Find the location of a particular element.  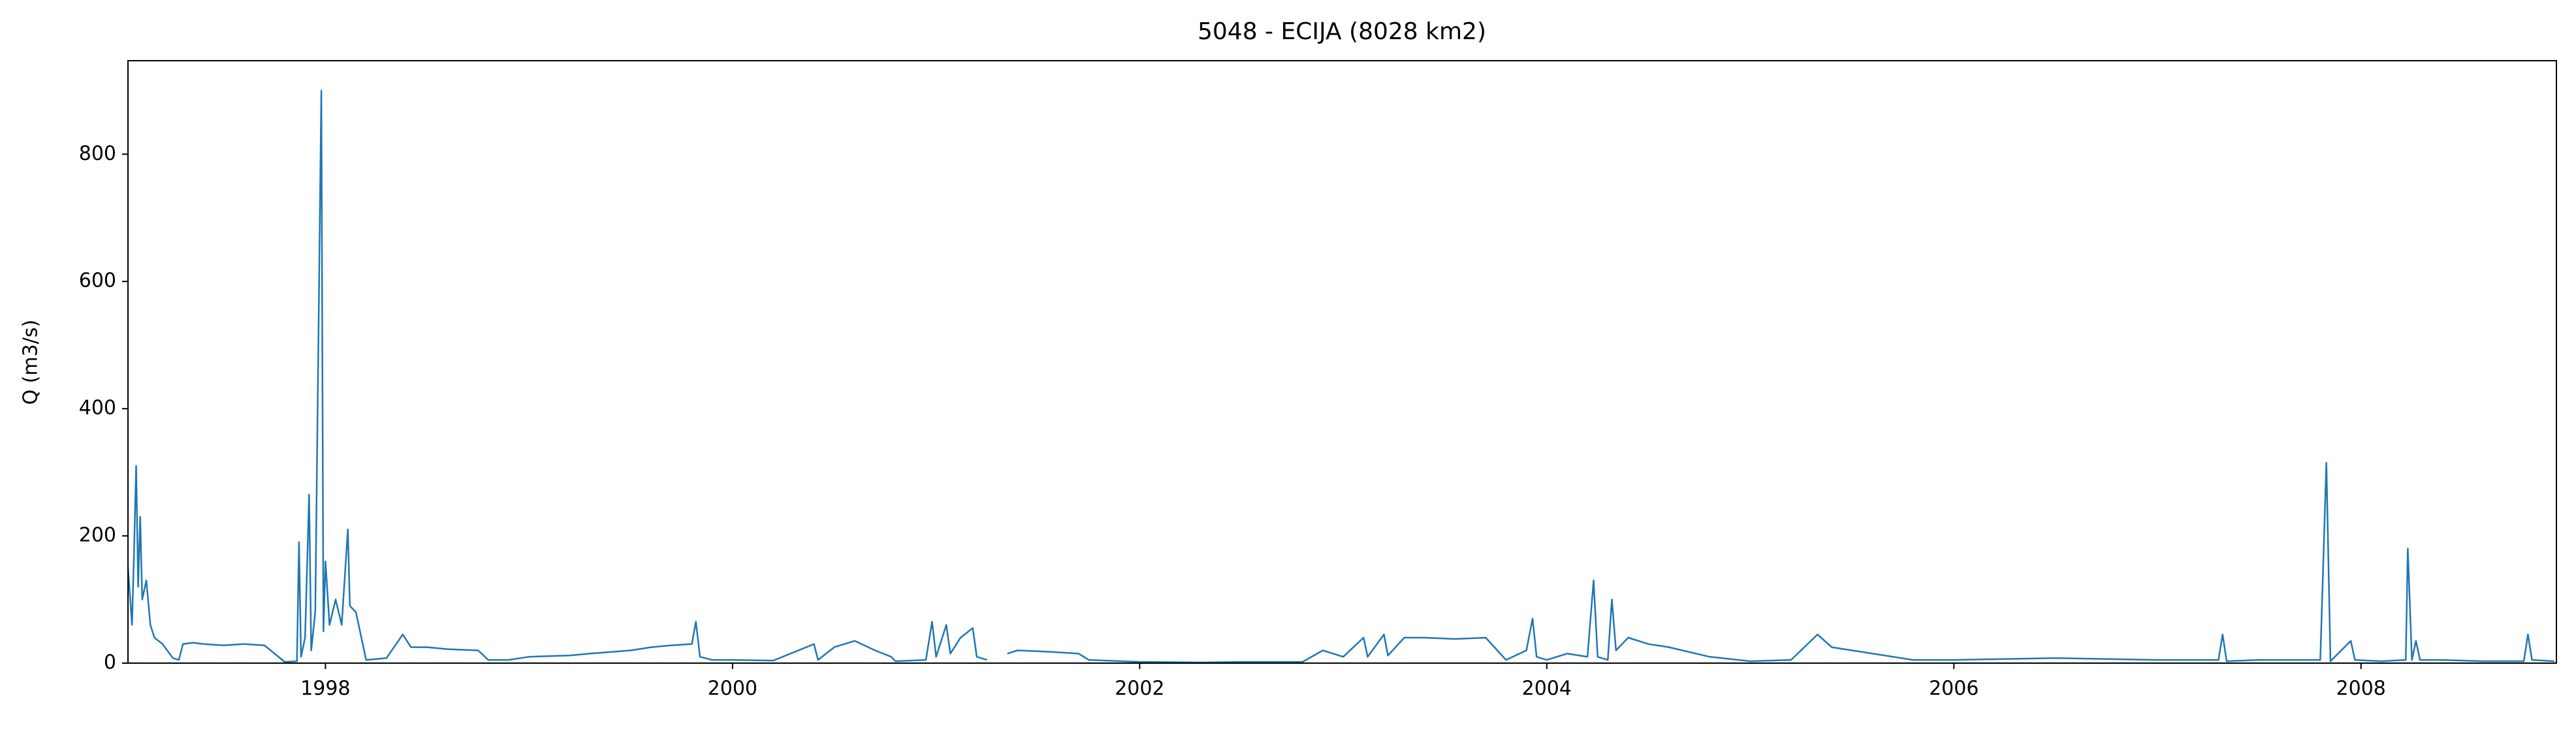

x-tick-label: 2008 is located at coordinates (2361, 688).